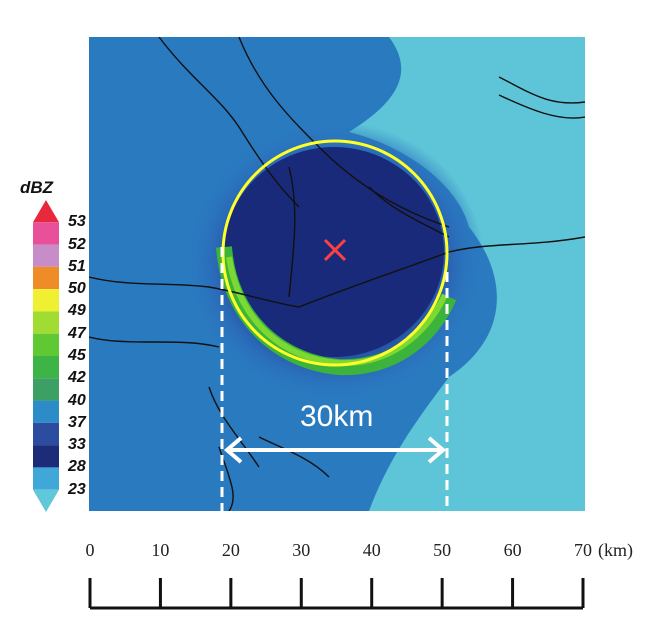 This screenshot has width=647, height=626. What do you see at coordinates (77, 355) in the screenshot?
I see `legend-level-label: 45` at bounding box center [77, 355].